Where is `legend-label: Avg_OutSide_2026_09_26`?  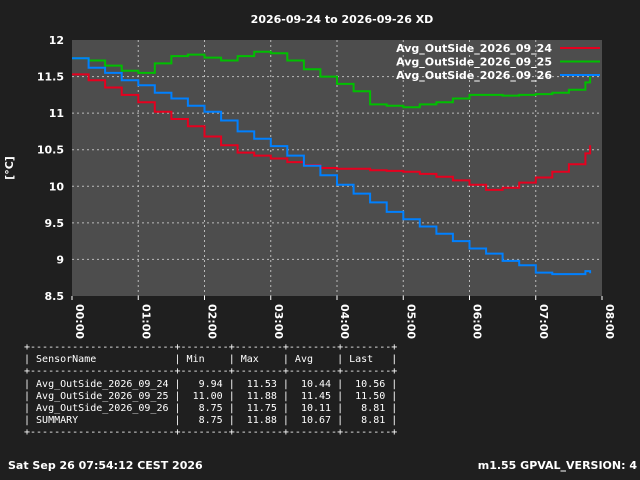 legend-label: Avg_OutSide_2026_09_26 is located at coordinates (474, 75).